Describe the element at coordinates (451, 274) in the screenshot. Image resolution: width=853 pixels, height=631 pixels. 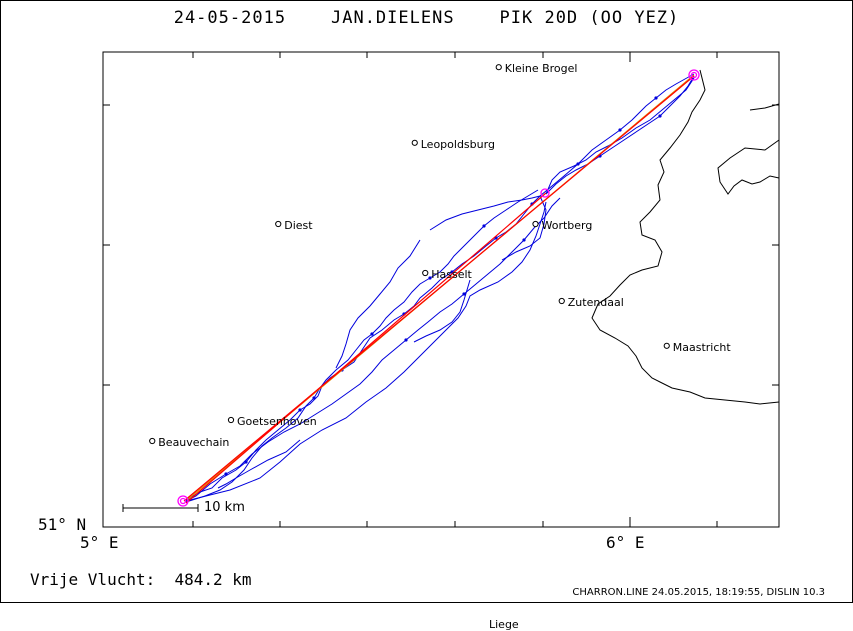
I see `town-label: Hasselt` at that location.